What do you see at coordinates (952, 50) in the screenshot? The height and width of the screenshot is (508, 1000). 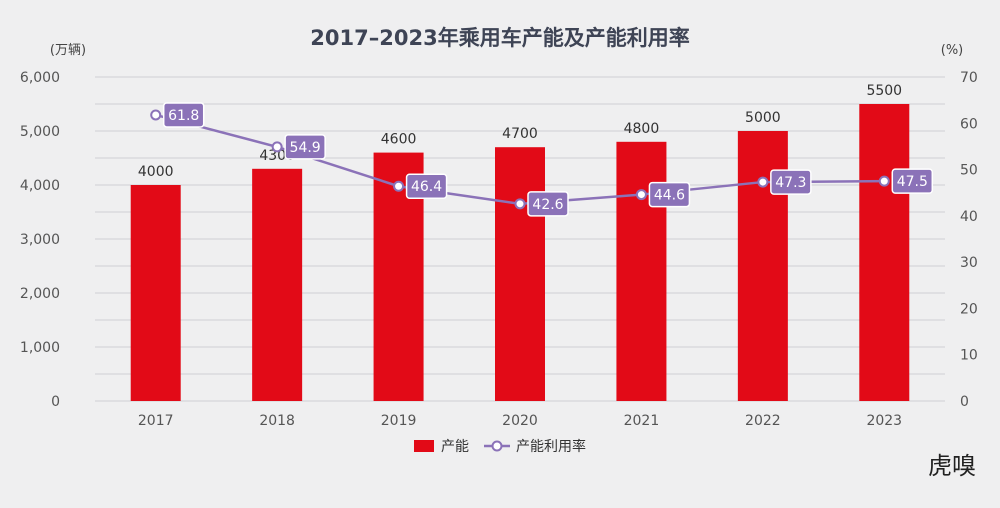 I see `right-axis-unit: (%)` at bounding box center [952, 50].